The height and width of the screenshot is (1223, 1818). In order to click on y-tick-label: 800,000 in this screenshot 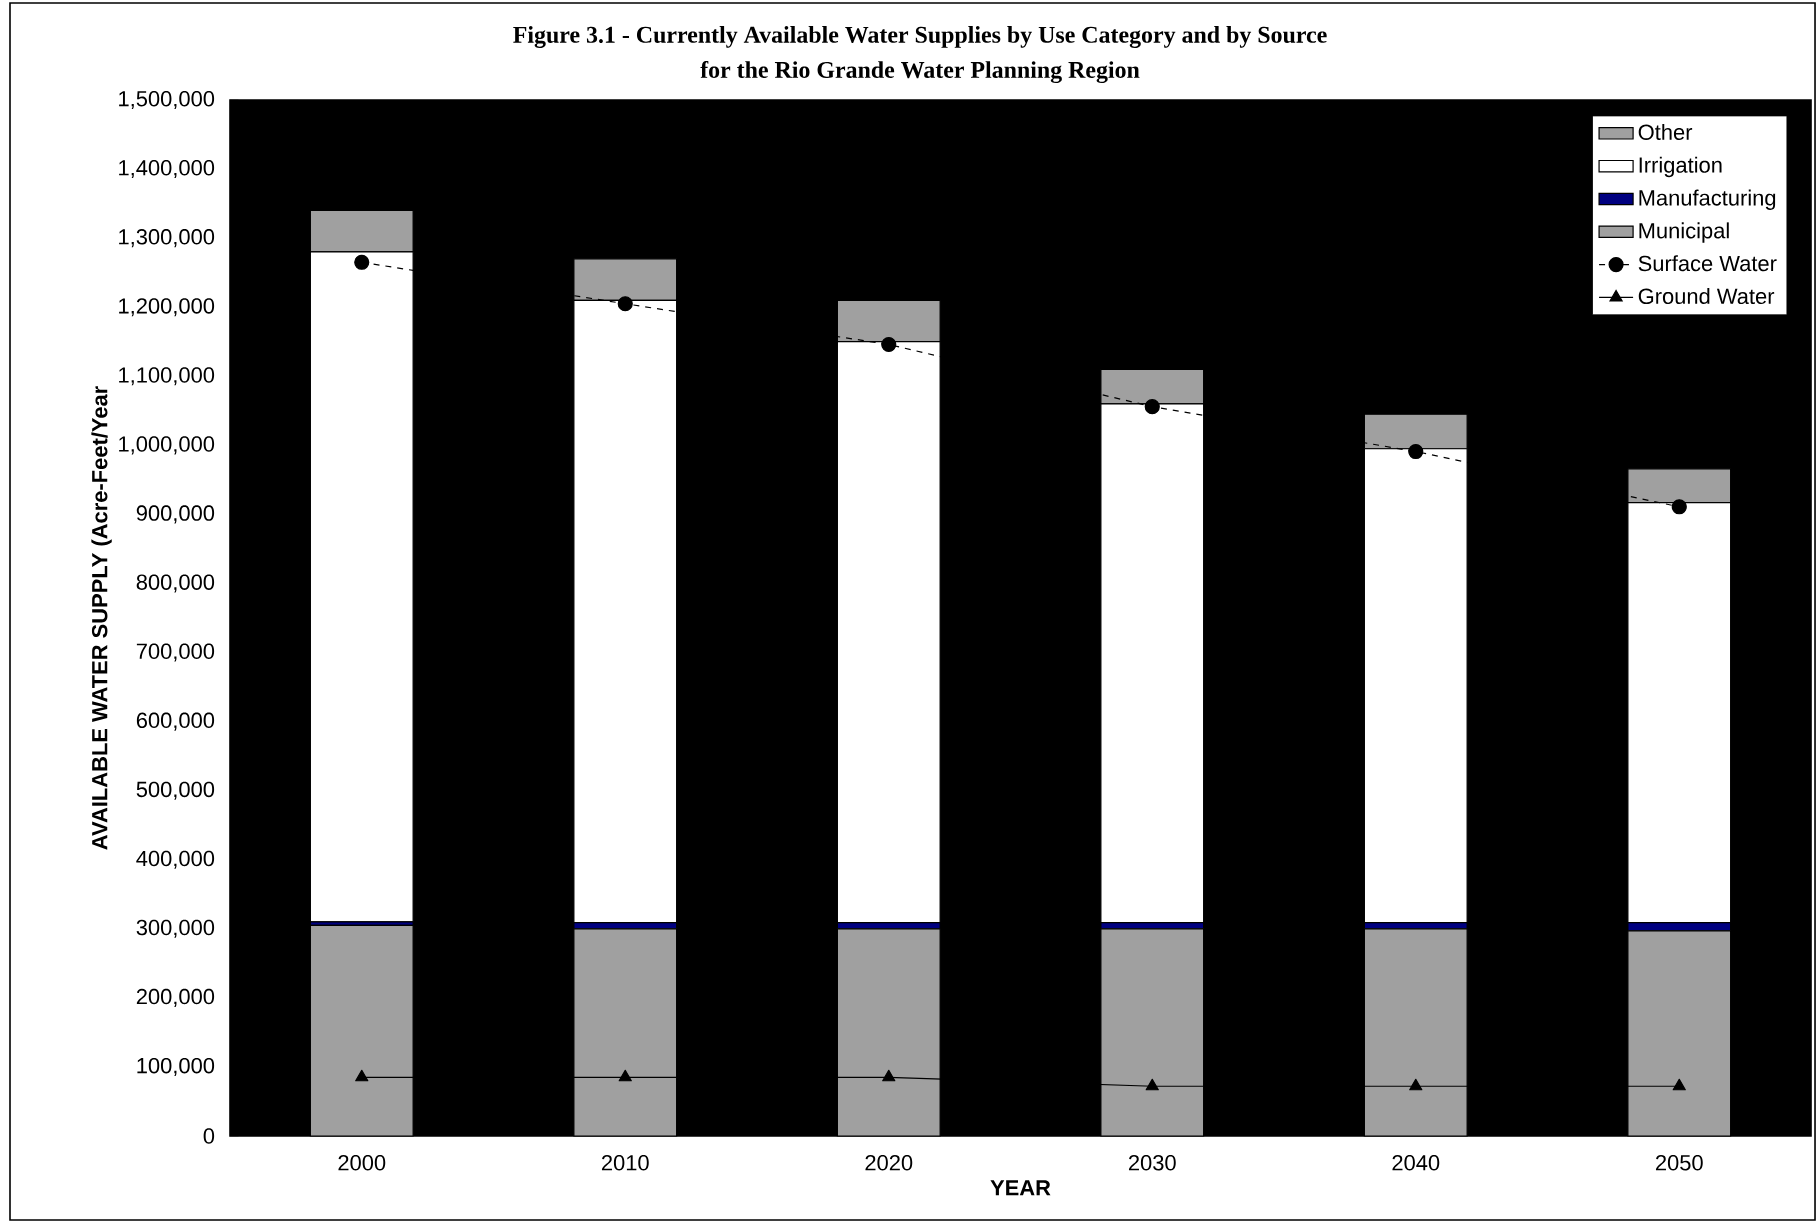, I will do `click(175, 583)`.